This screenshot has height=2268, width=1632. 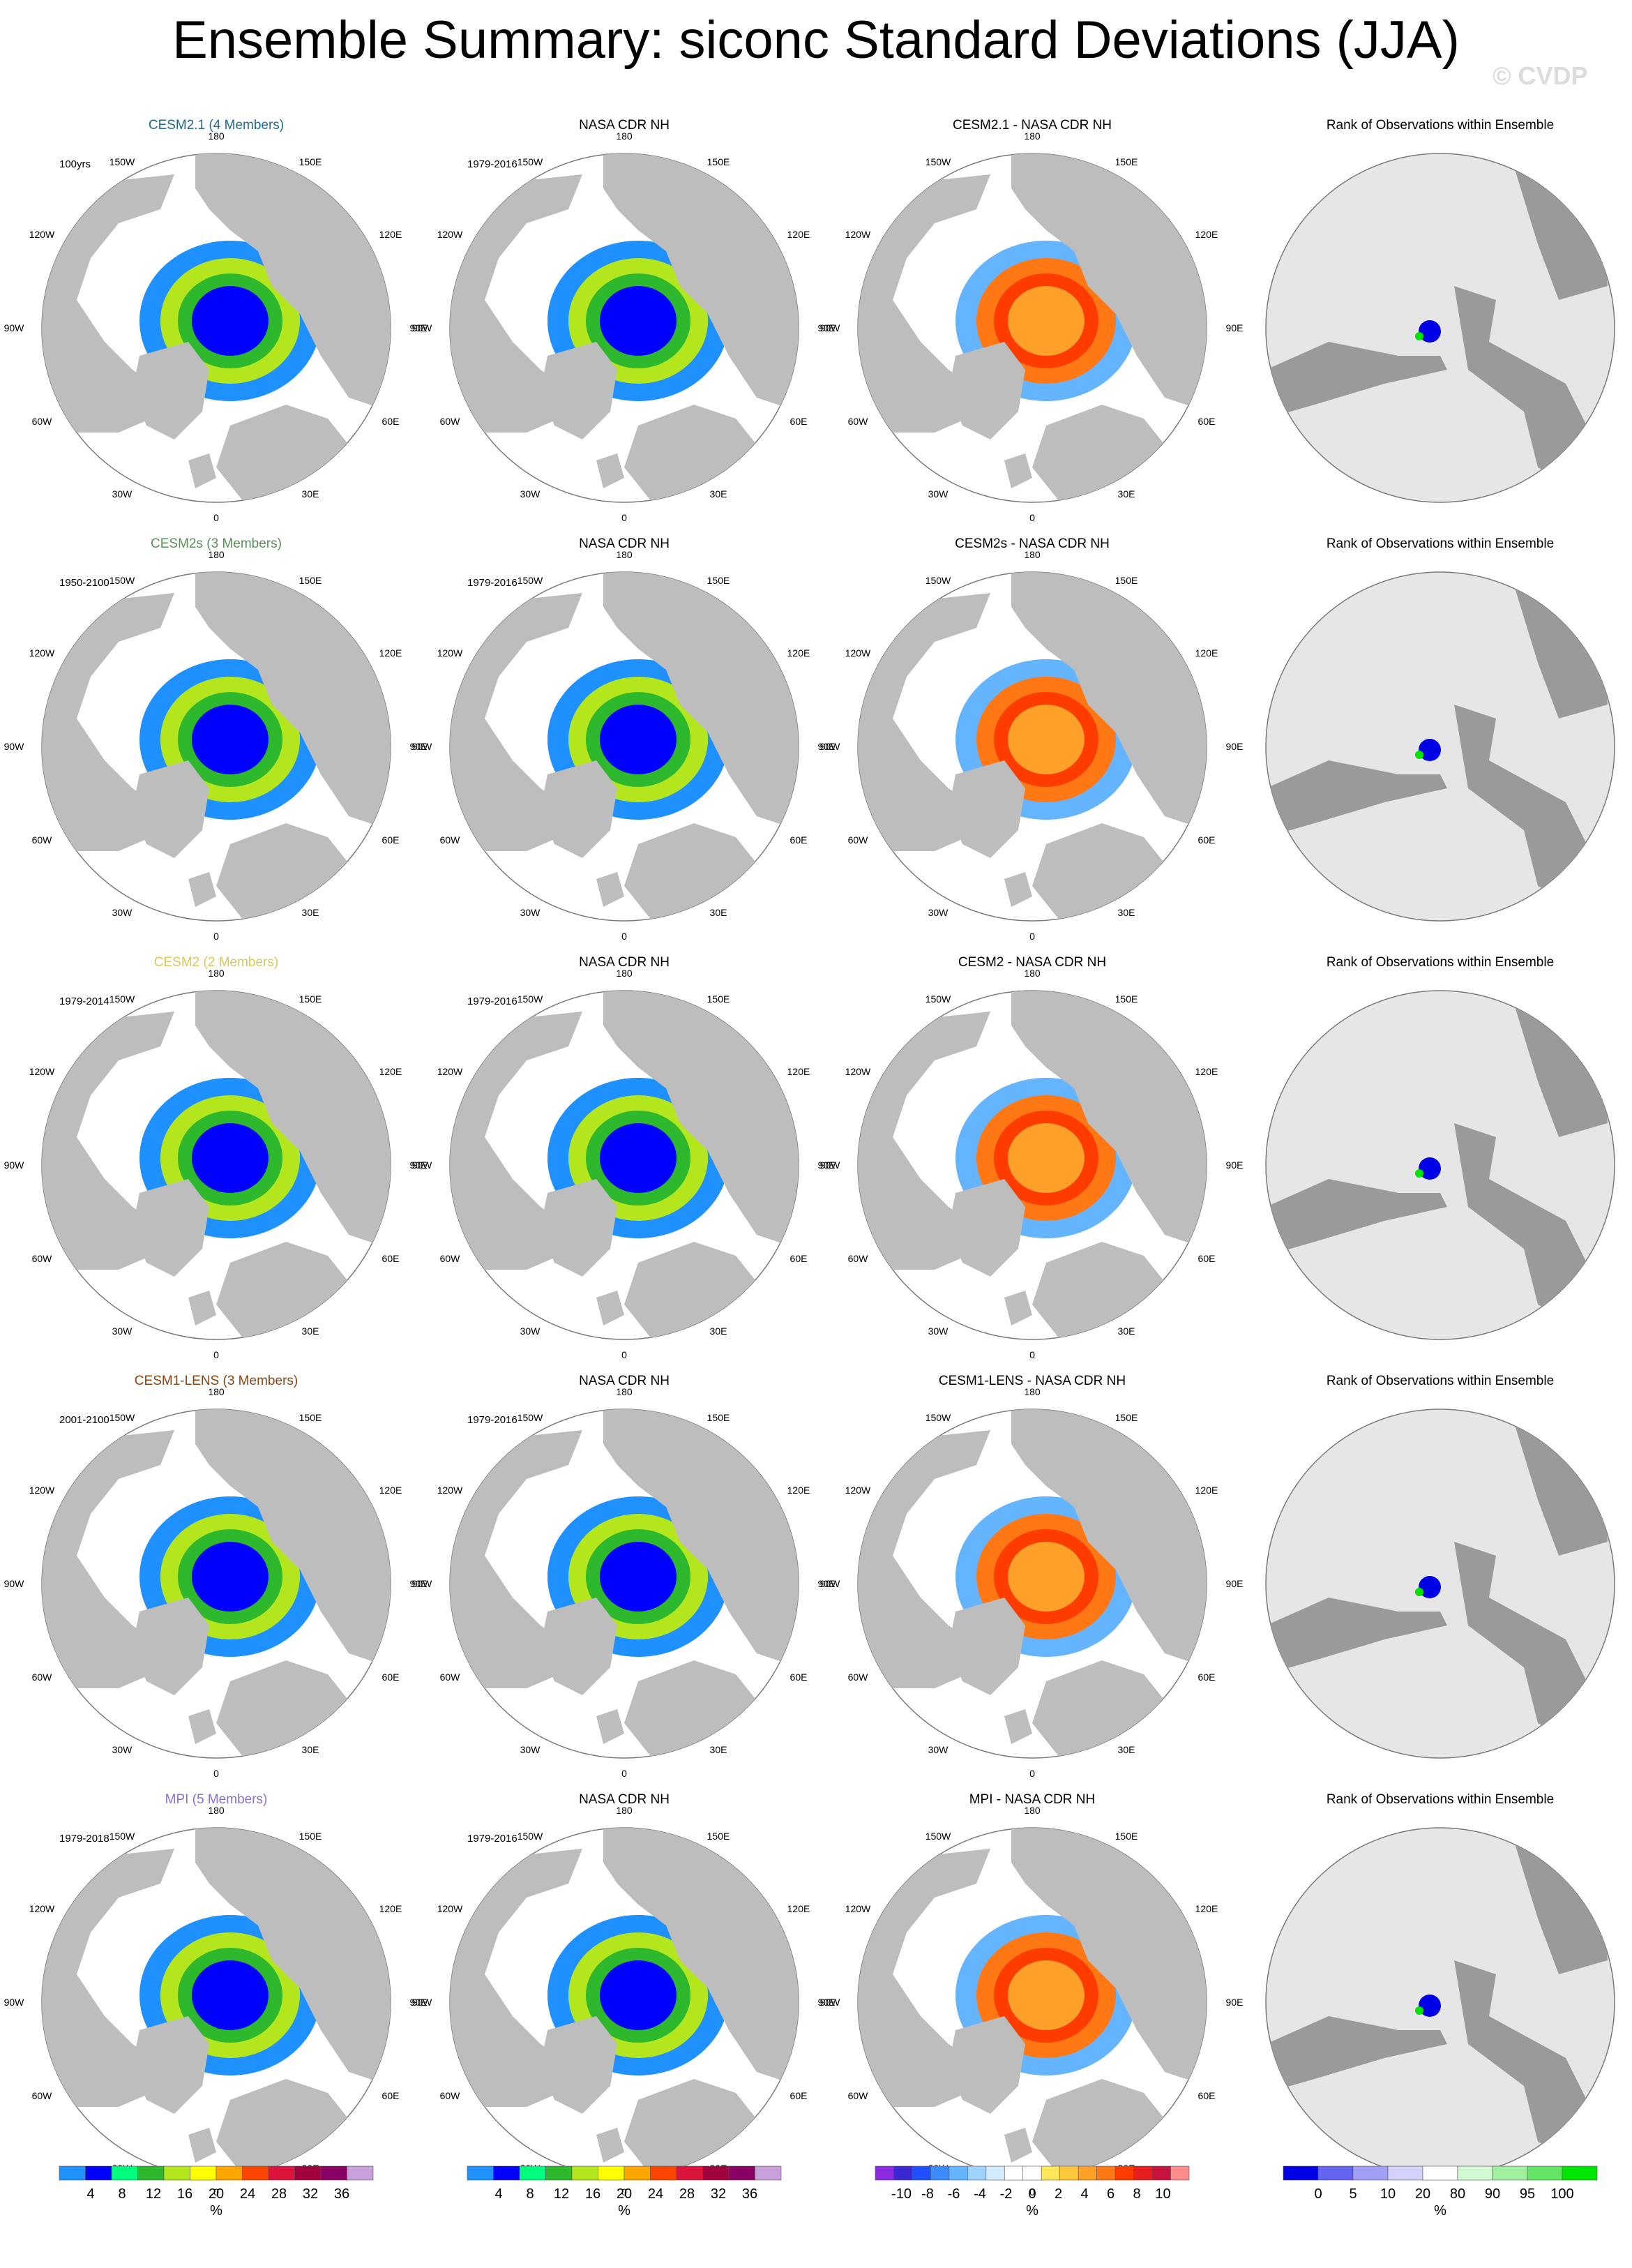 What do you see at coordinates (980, 2194) in the screenshot?
I see `colorbar-tick-label: -4` at bounding box center [980, 2194].